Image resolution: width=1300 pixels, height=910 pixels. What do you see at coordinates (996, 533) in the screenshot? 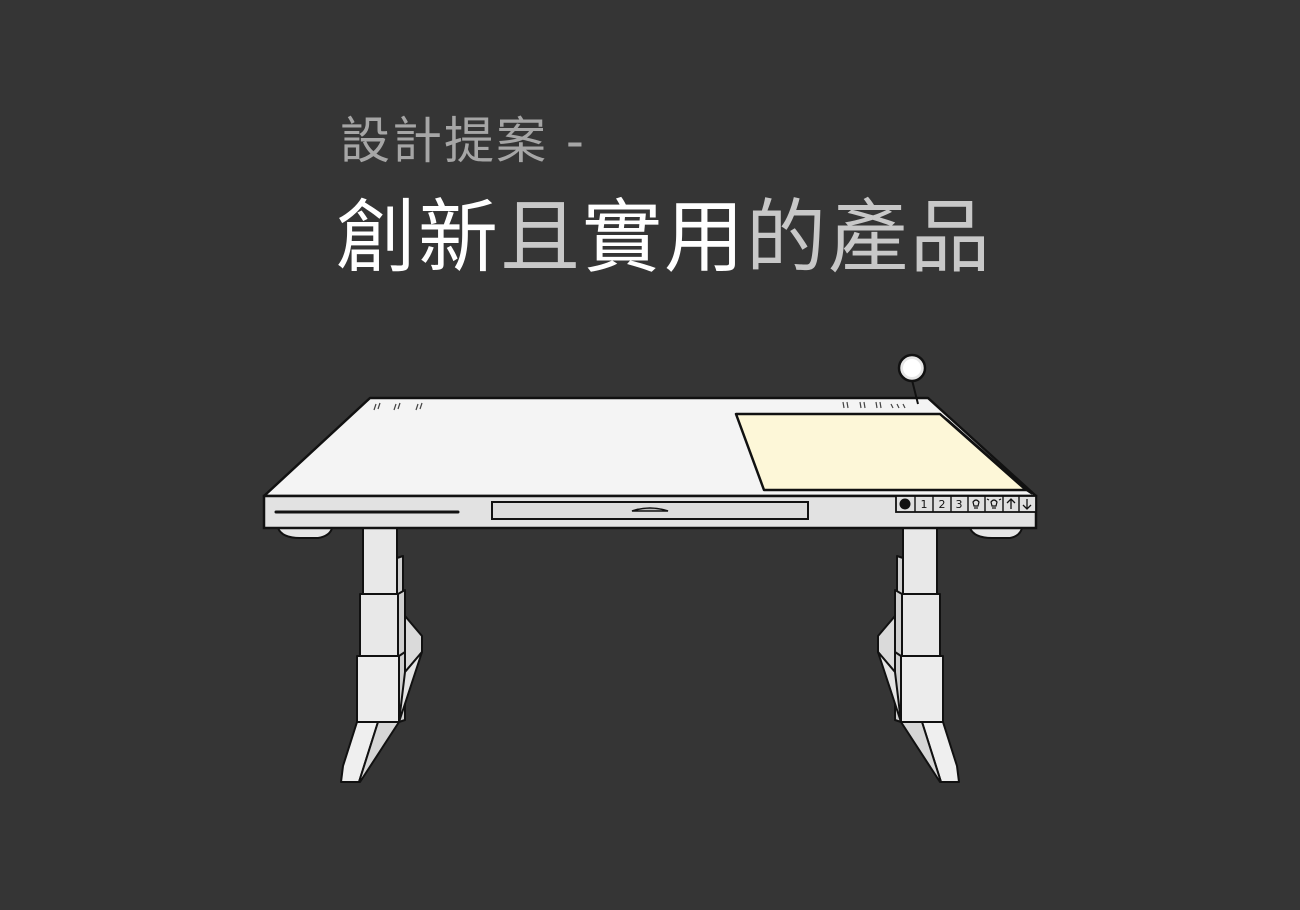
I see `desk-pad-right` at bounding box center [996, 533].